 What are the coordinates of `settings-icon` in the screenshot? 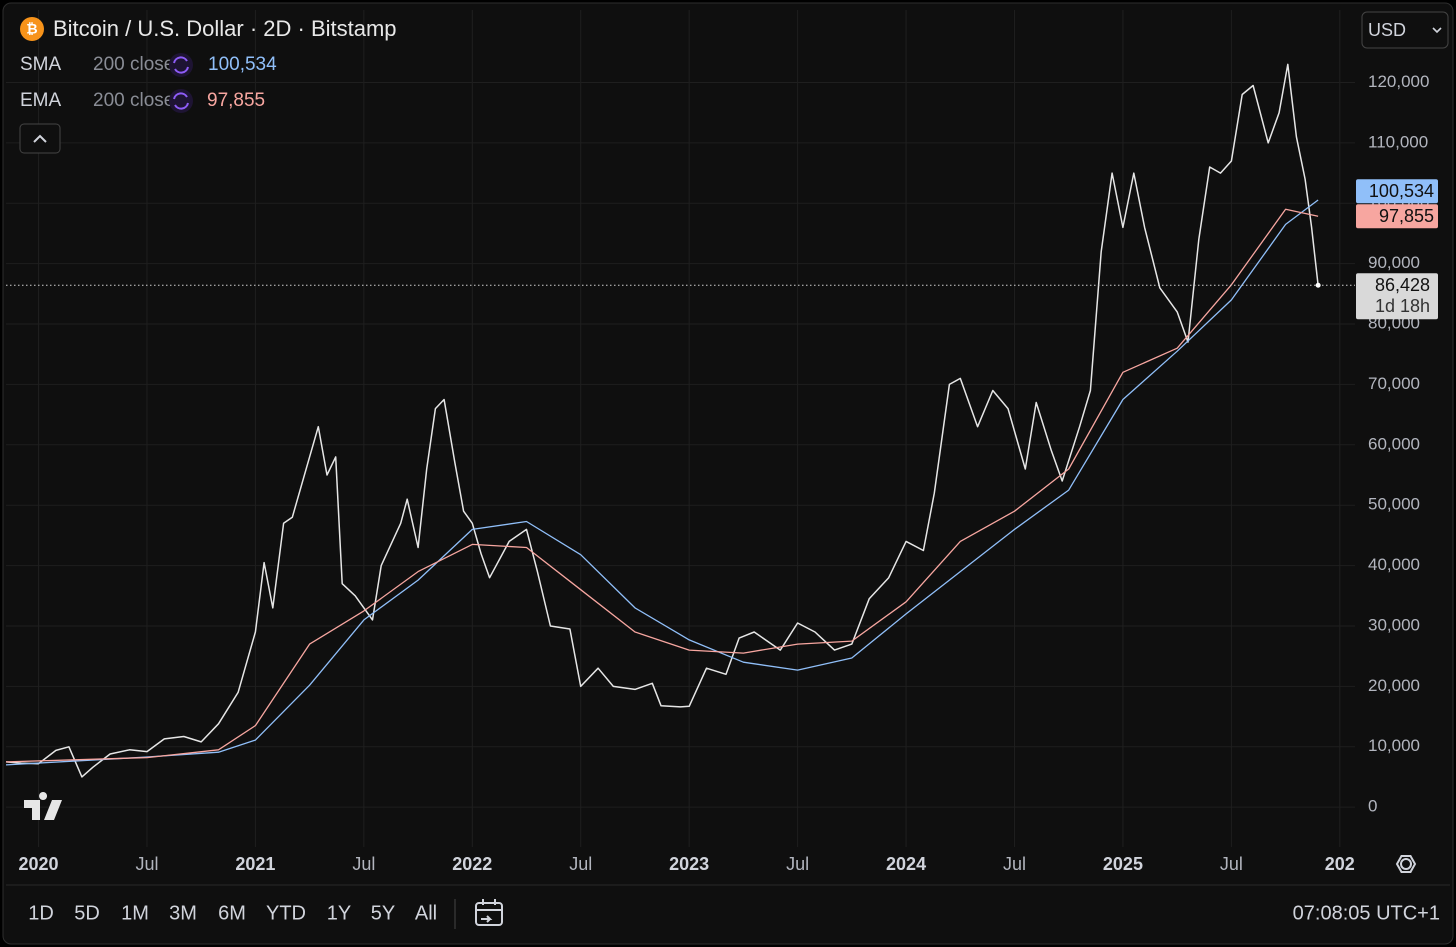 It's located at (1406, 864).